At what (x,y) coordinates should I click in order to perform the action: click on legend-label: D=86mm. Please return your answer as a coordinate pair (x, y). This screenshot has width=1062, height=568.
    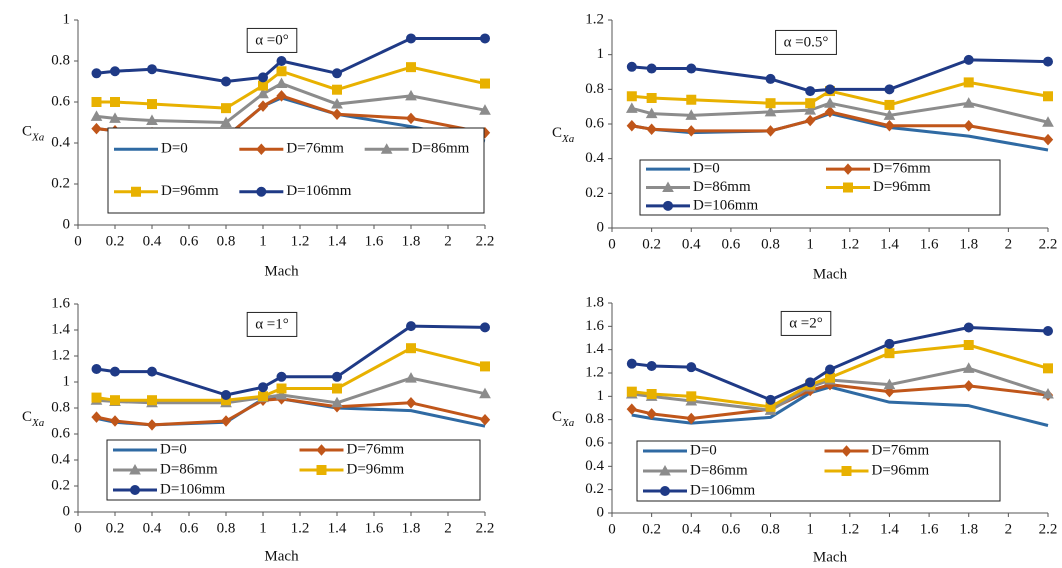
    Looking at the image, I should click on (441, 149).